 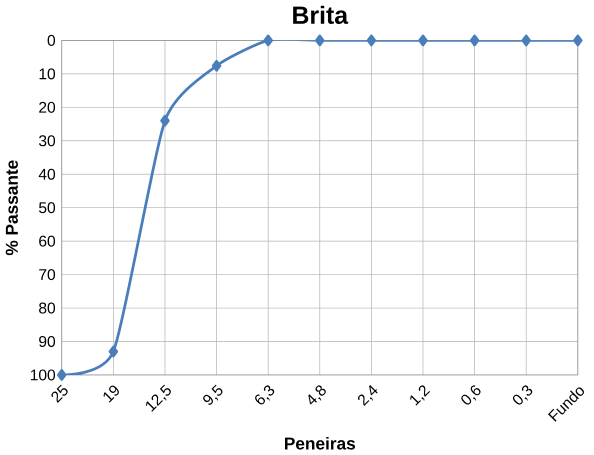 I want to click on y-tick-label: 30, so click(x=47, y=140).